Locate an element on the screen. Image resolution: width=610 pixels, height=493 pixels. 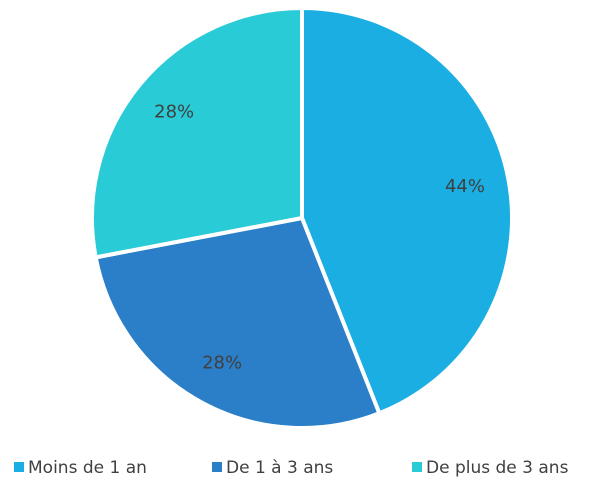
legend-label: Moins de 1 an is located at coordinates (87, 468).